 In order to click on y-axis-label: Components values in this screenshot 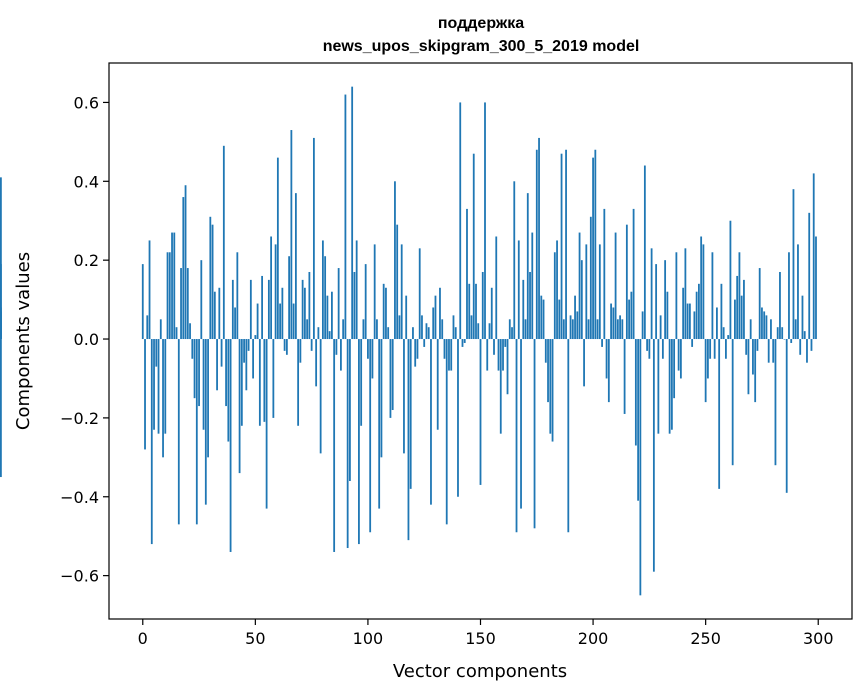, I will do `click(23, 341)`.